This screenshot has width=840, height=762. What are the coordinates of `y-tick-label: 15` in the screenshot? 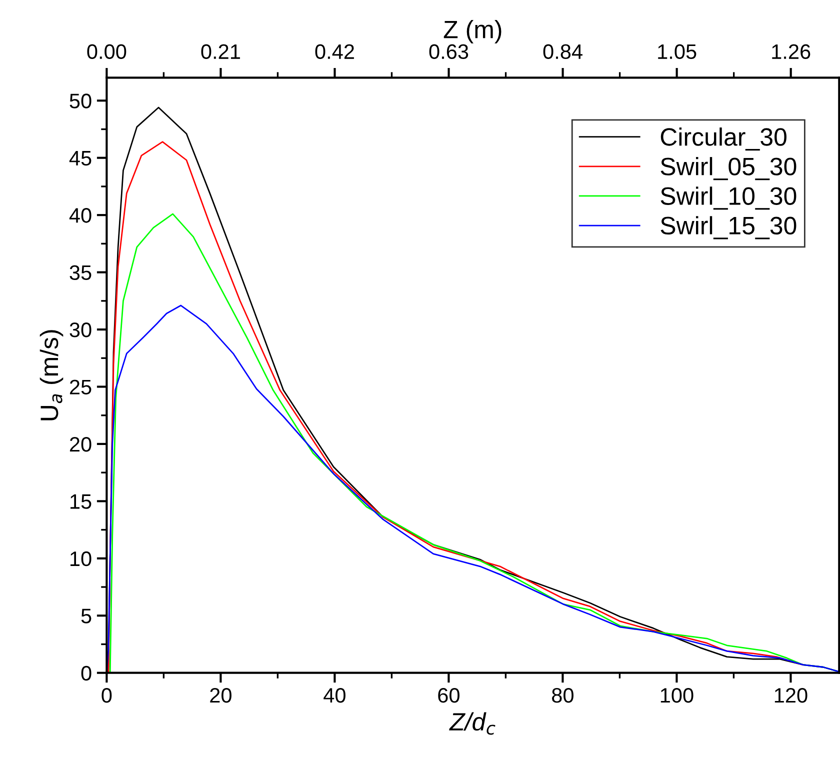 It's located at (81, 501).